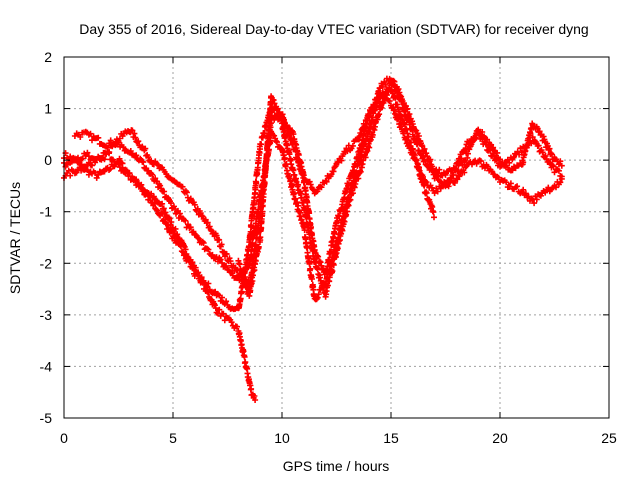 This screenshot has height=480, width=640. I want to click on y-tick-label: -2, so click(46, 263).